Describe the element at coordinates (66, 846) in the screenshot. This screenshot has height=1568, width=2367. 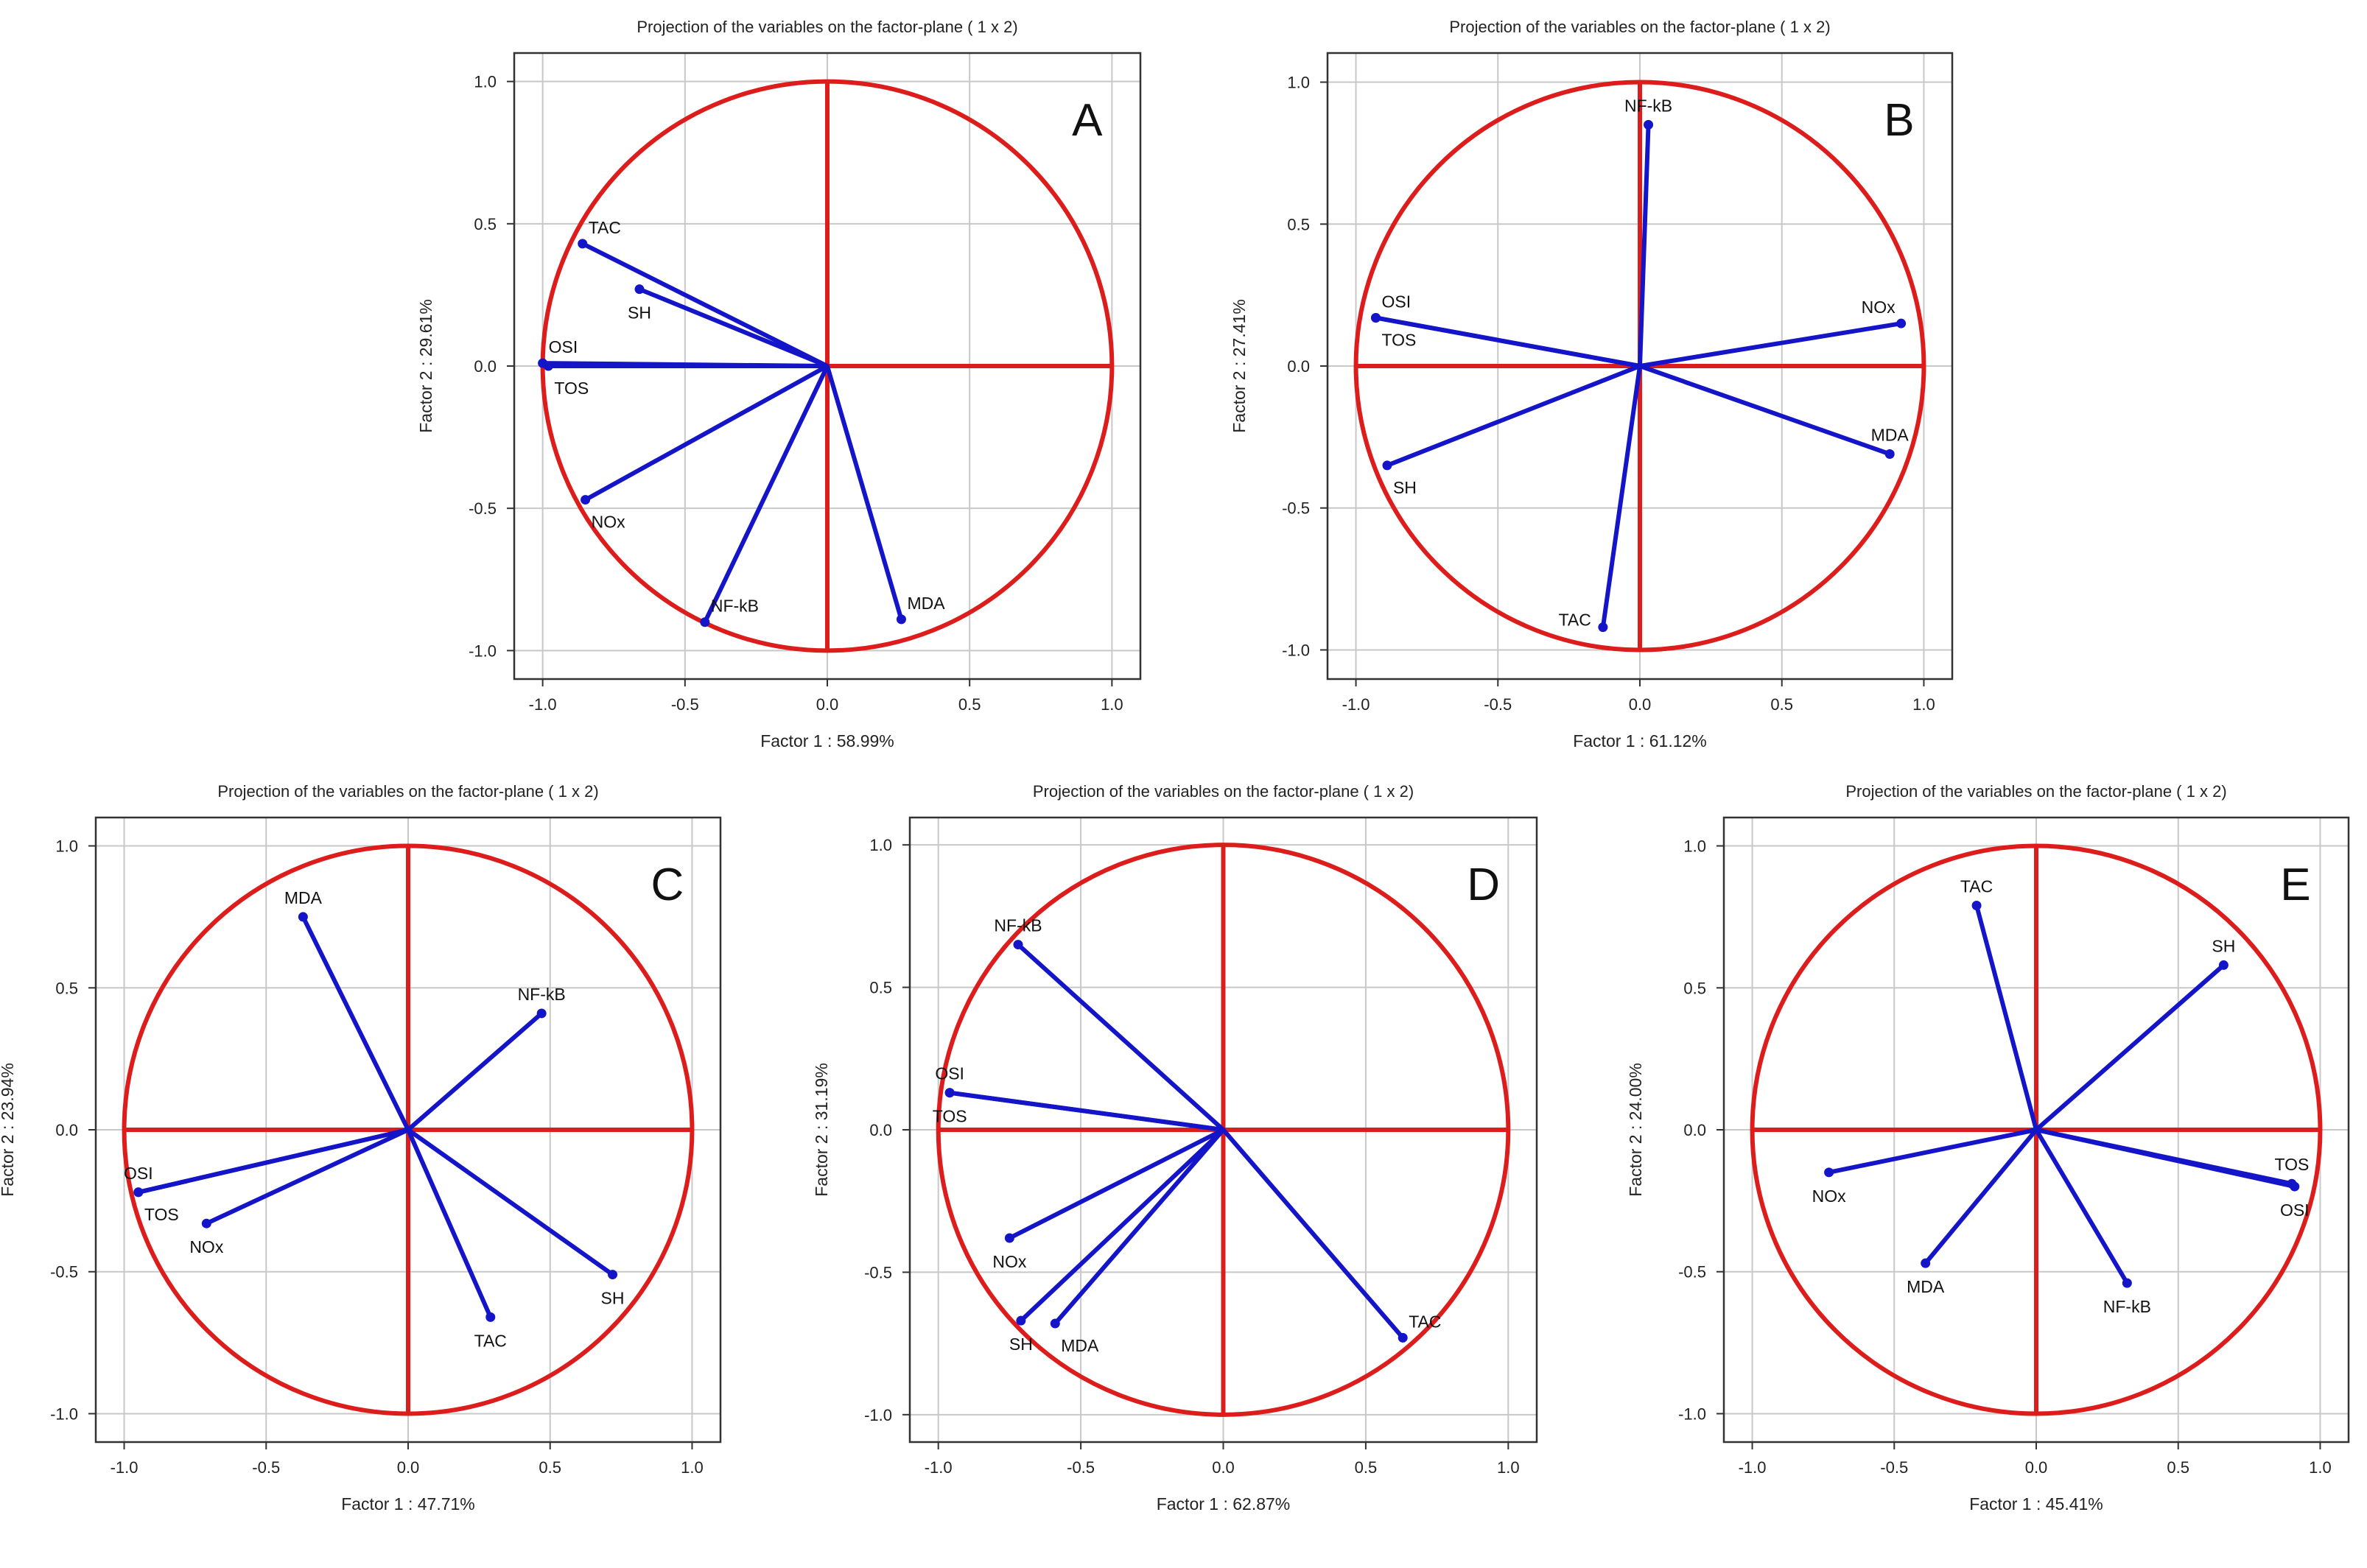
I see `panel-c-ytick-label-4: 1.0` at that location.